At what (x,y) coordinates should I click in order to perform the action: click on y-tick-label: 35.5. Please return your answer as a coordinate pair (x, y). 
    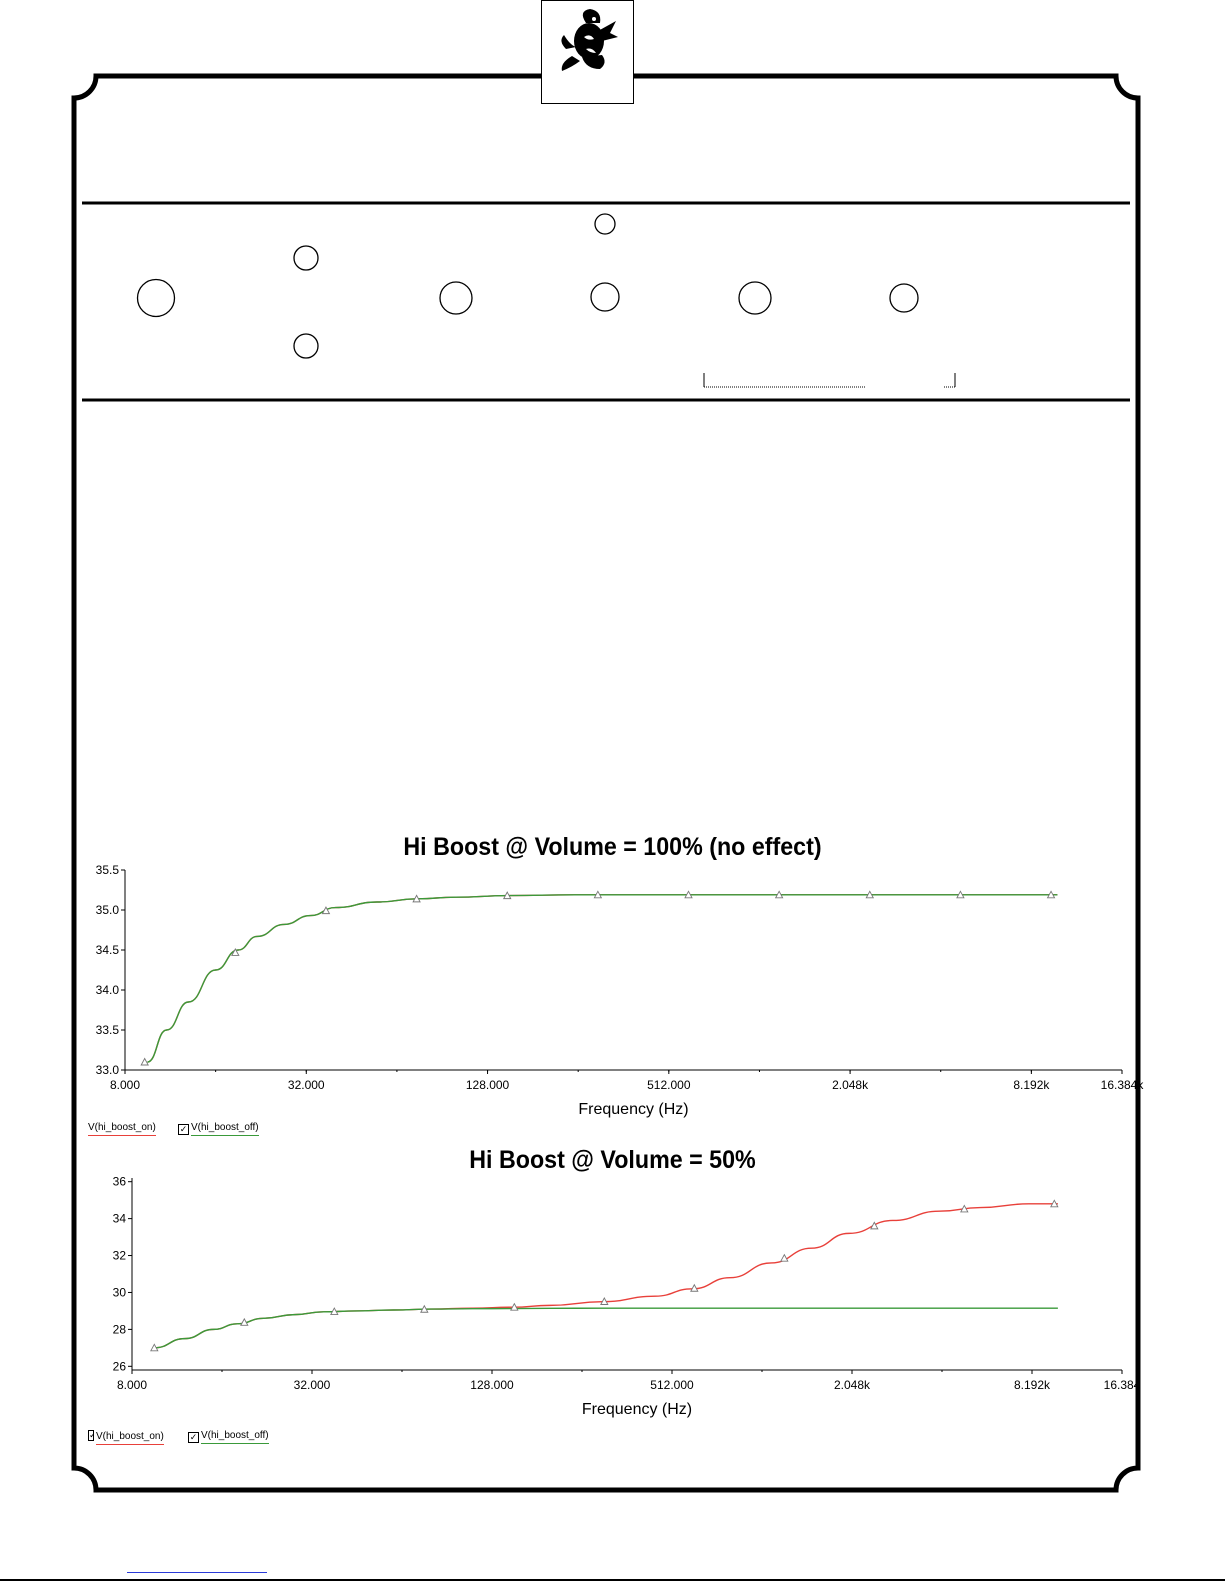
    Looking at the image, I should click on (108, 870).